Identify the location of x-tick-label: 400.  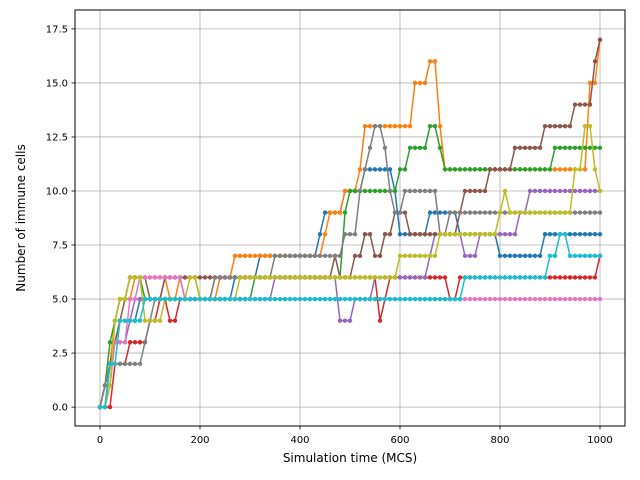
(299, 440).